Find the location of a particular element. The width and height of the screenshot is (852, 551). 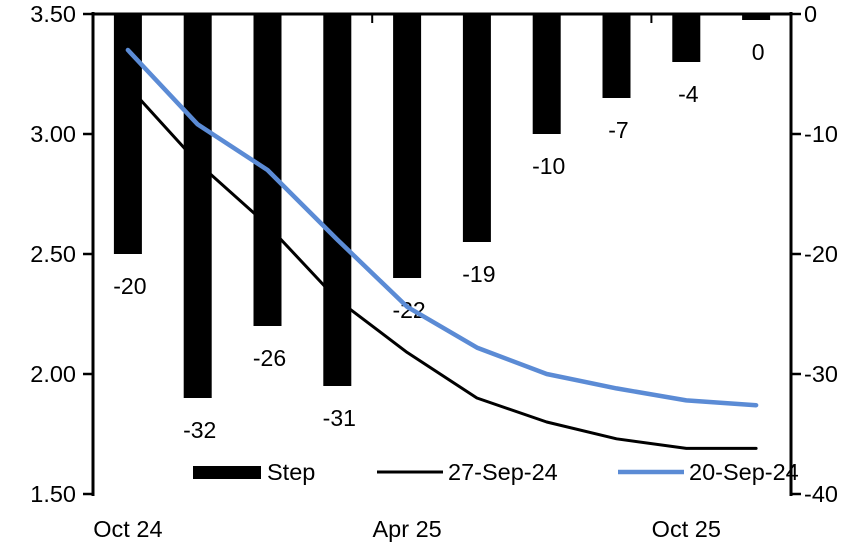

bar-data-label-8: -4 is located at coordinates (688, 94).